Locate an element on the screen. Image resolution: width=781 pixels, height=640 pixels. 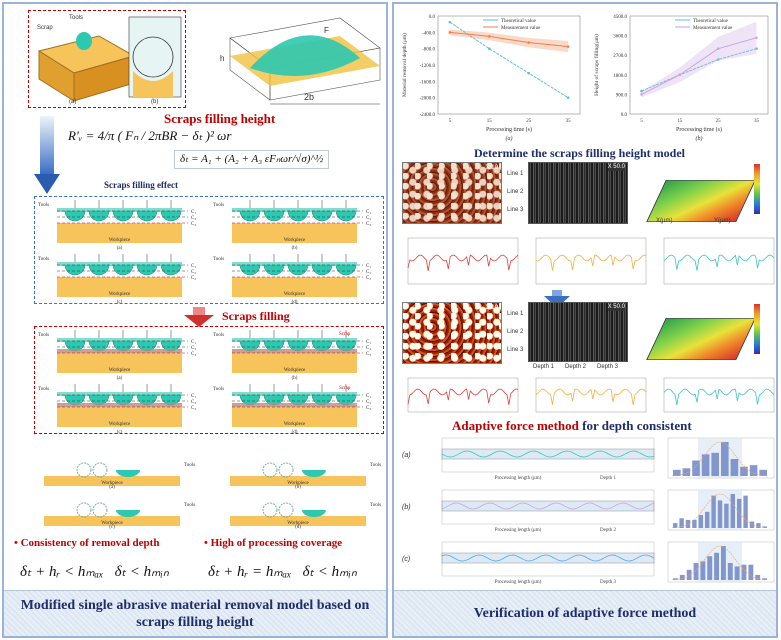
depth-line is located at coordinates (548, 558).